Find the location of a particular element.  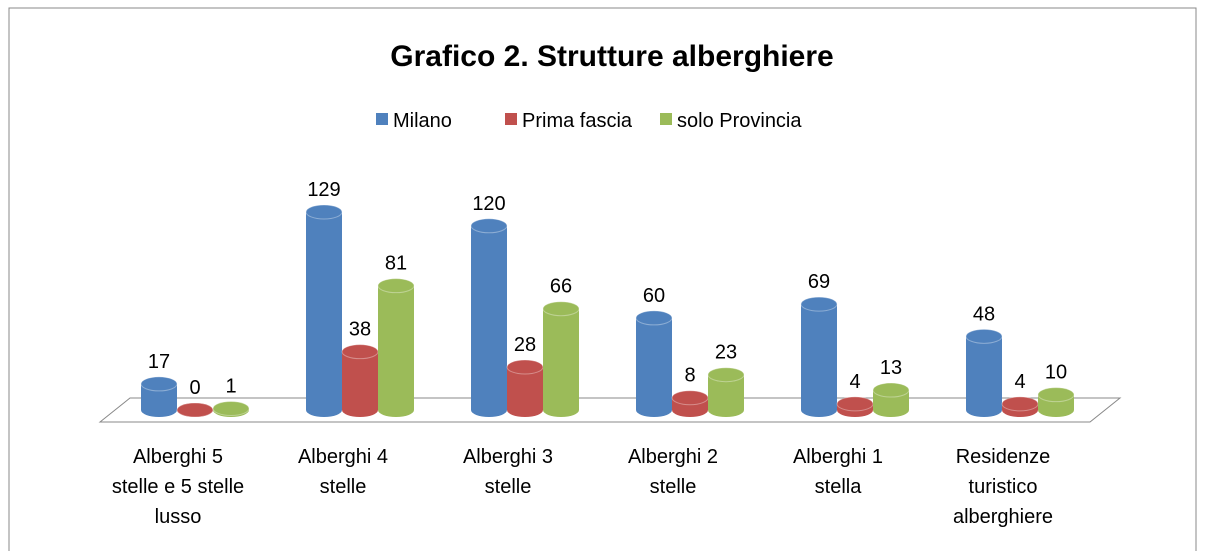

x-tick-label: Alberghi 4 stelle is located at coordinates (343, 472).